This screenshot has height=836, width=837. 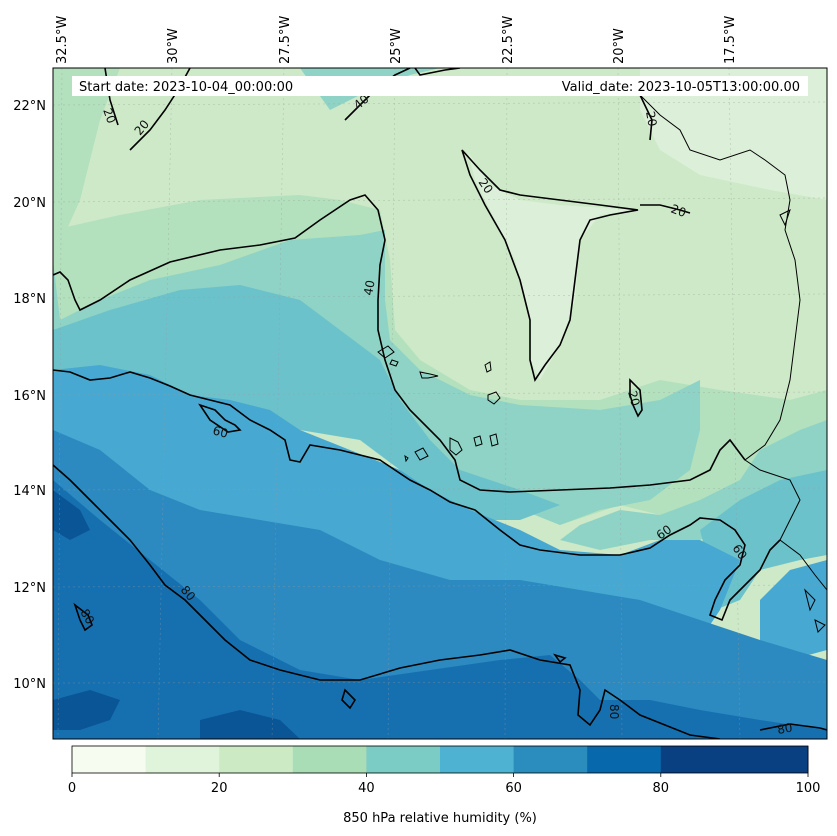 I want to click on colorbar-tick-label: 80, so click(x=661, y=788).